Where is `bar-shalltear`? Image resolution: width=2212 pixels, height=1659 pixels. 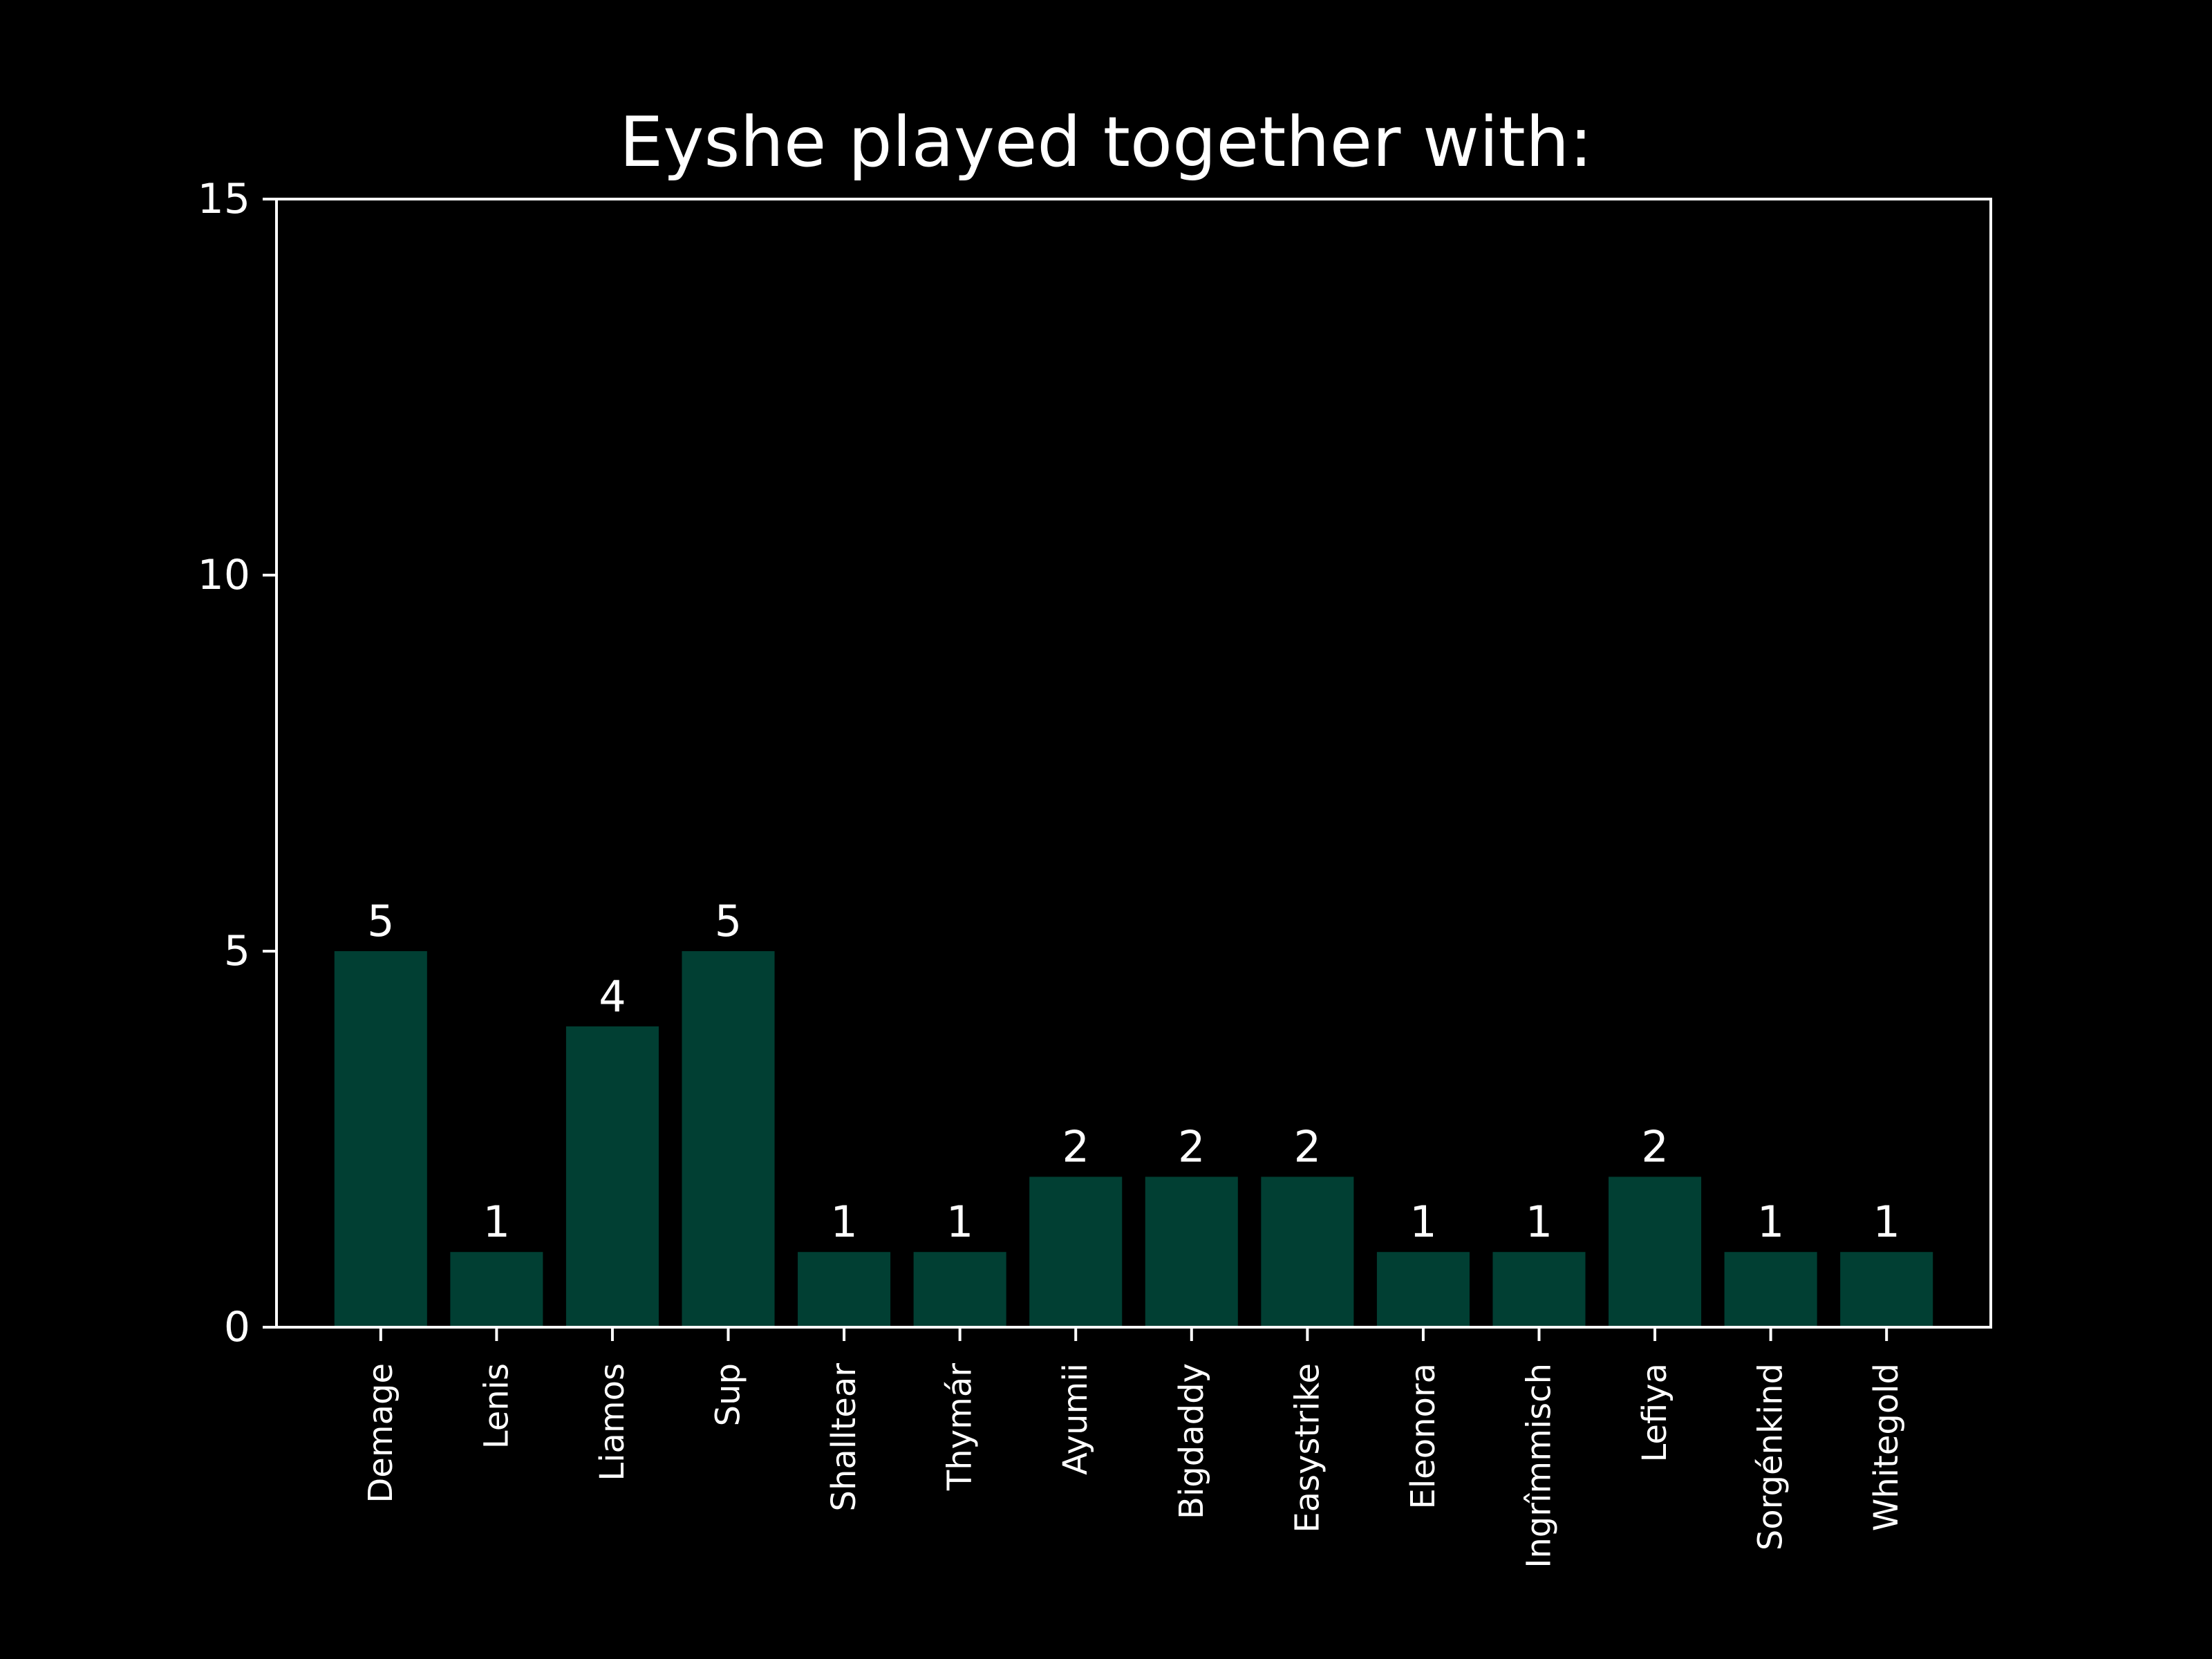 bar-shalltear is located at coordinates (845, 1289).